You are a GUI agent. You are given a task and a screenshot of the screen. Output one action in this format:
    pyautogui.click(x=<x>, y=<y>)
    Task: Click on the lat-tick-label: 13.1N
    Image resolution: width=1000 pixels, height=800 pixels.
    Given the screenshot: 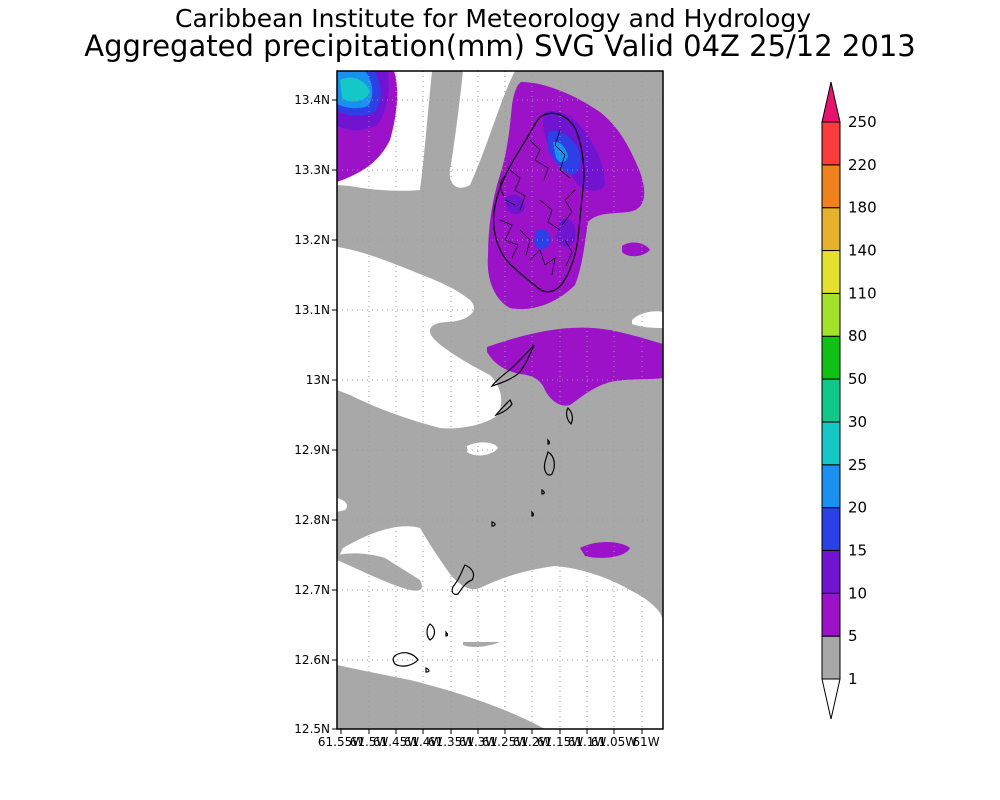 What is the action you would take?
    pyautogui.click(x=312, y=310)
    